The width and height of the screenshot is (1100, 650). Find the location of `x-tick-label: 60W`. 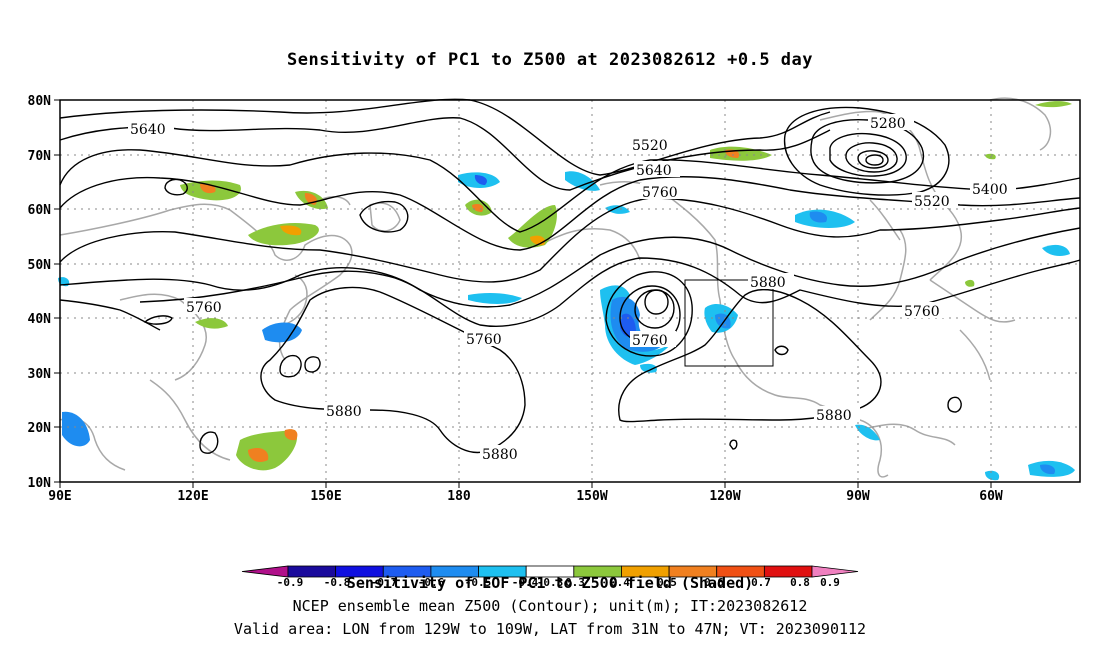

x-tick-label: 60W is located at coordinates (991, 496).